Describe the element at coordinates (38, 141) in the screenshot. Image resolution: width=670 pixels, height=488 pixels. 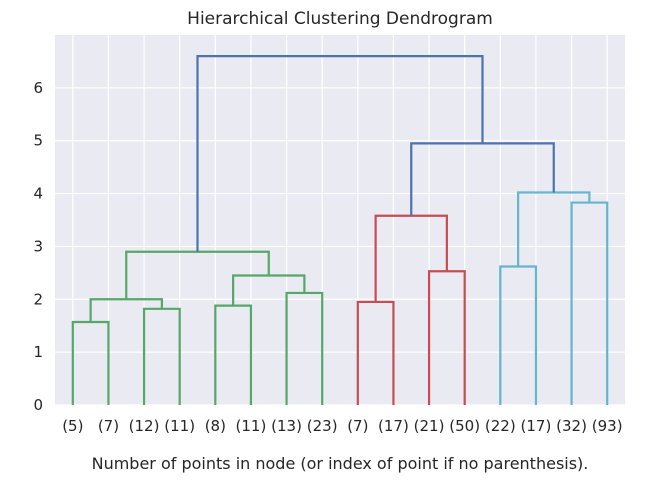
I see `y-tick-label: 5` at that location.